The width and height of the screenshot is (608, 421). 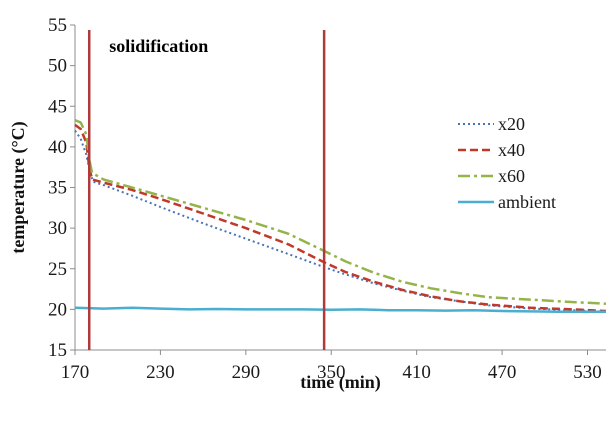 I want to click on y-tick-label: 45, so click(x=57, y=106).